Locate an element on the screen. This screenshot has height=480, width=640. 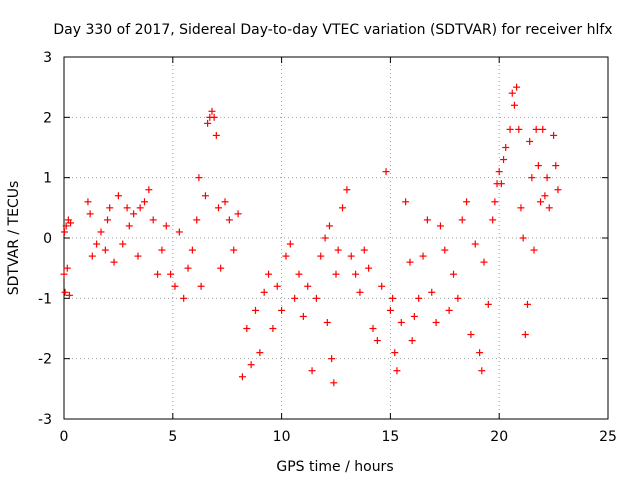
y-axis-label: SDTVAR / TECUs is located at coordinates (14, 238).